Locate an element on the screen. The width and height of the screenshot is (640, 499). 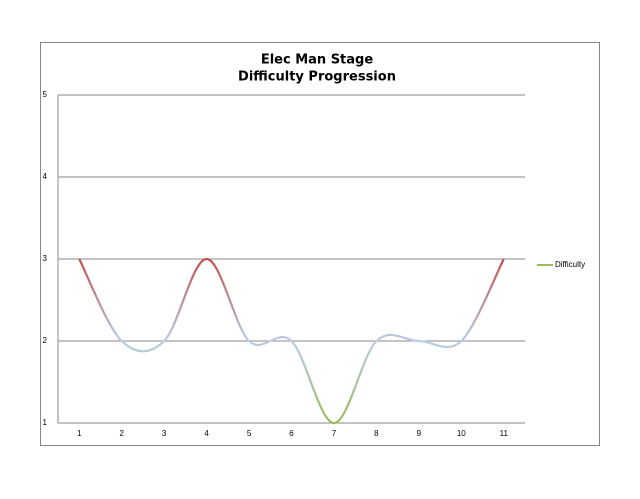
x-tick-label: 1 is located at coordinates (79, 433).